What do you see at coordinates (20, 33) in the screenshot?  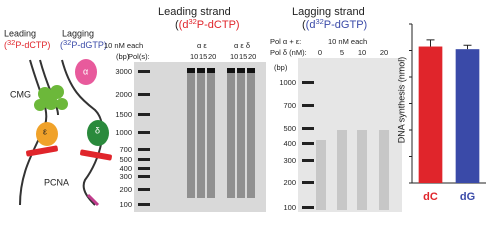 I see `leading-label: Leading` at bounding box center [20, 33].